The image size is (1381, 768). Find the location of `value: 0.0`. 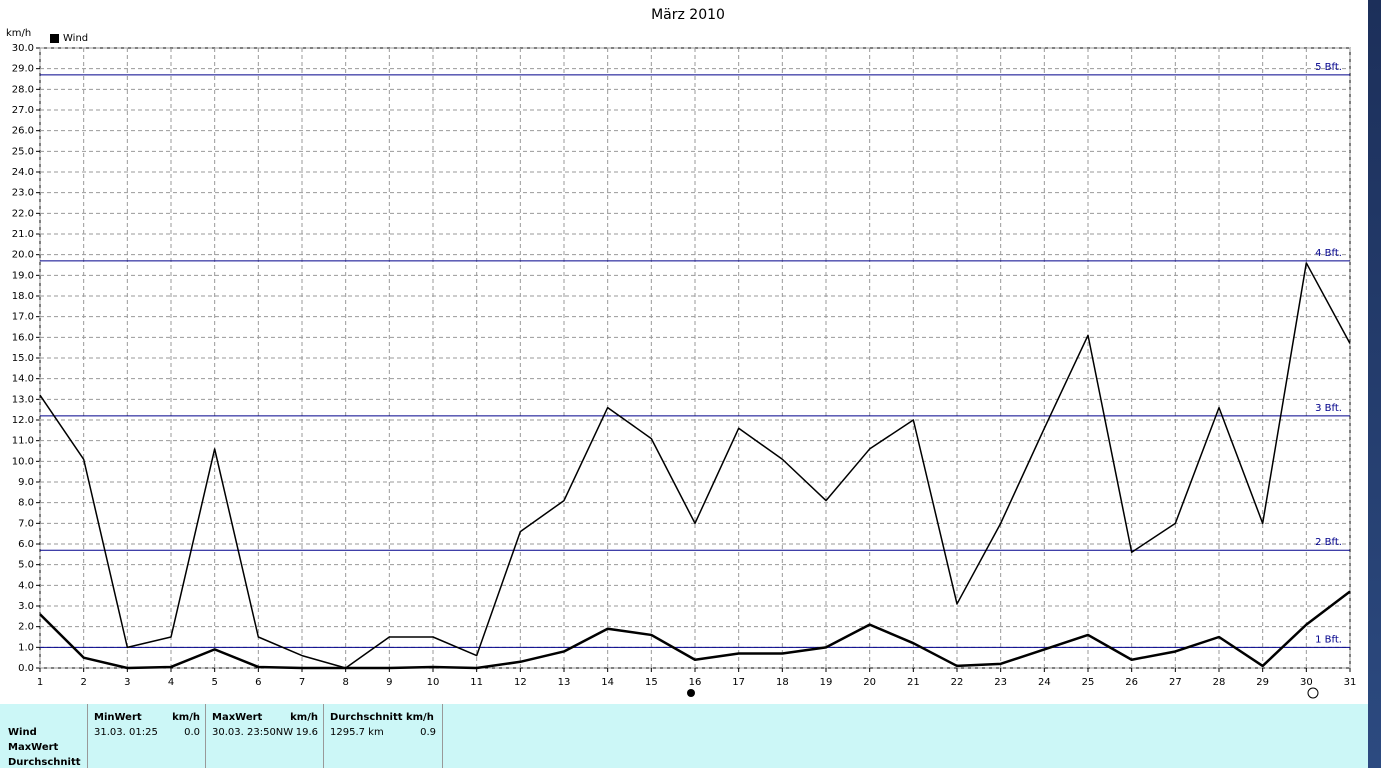

value: 0.0 is located at coordinates (192, 732).